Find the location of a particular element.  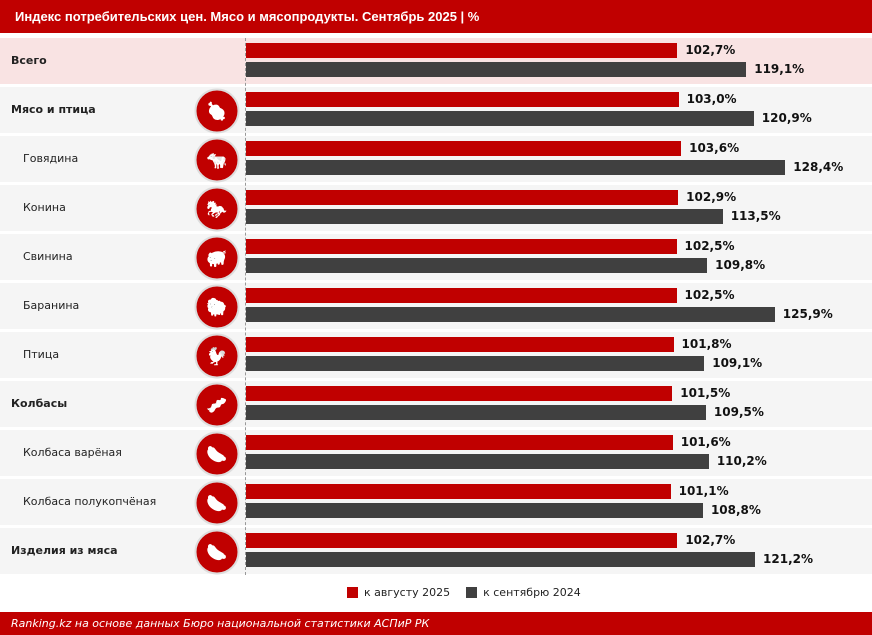

sheep-icon: 🐑 is located at coordinates (217, 307).